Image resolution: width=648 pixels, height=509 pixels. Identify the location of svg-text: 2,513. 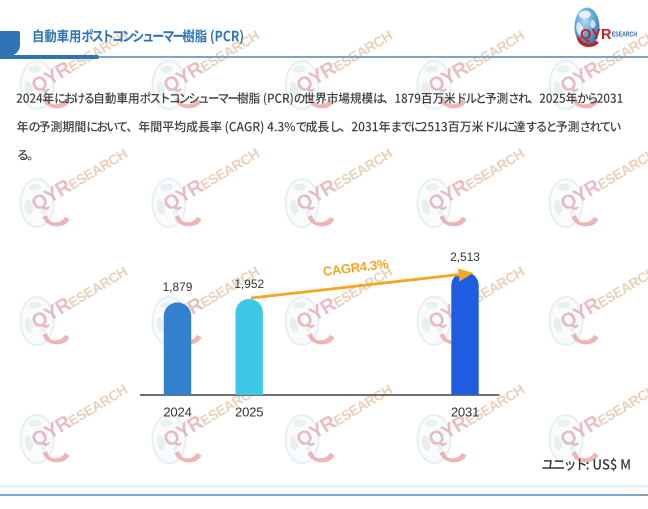
(465, 257).